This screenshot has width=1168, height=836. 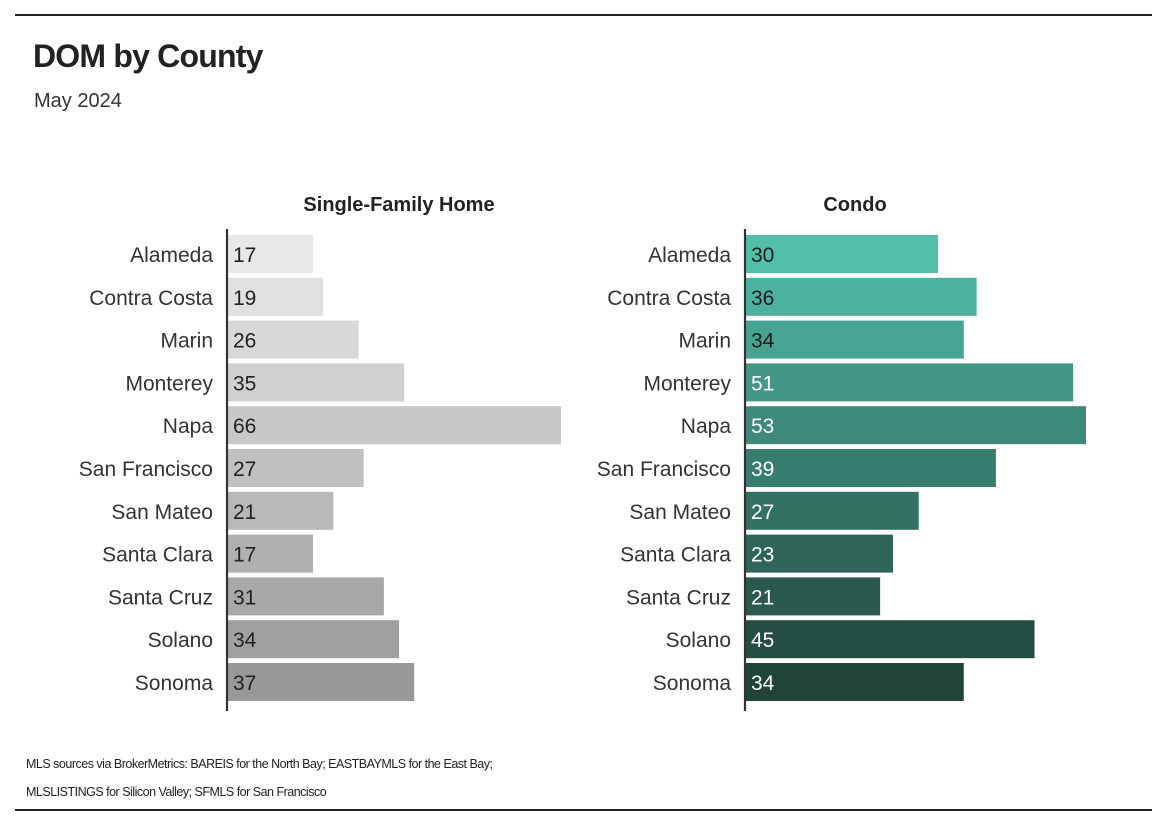 What do you see at coordinates (270, 553) in the screenshot?
I see `sfh-bar-santa-clara` at bounding box center [270, 553].